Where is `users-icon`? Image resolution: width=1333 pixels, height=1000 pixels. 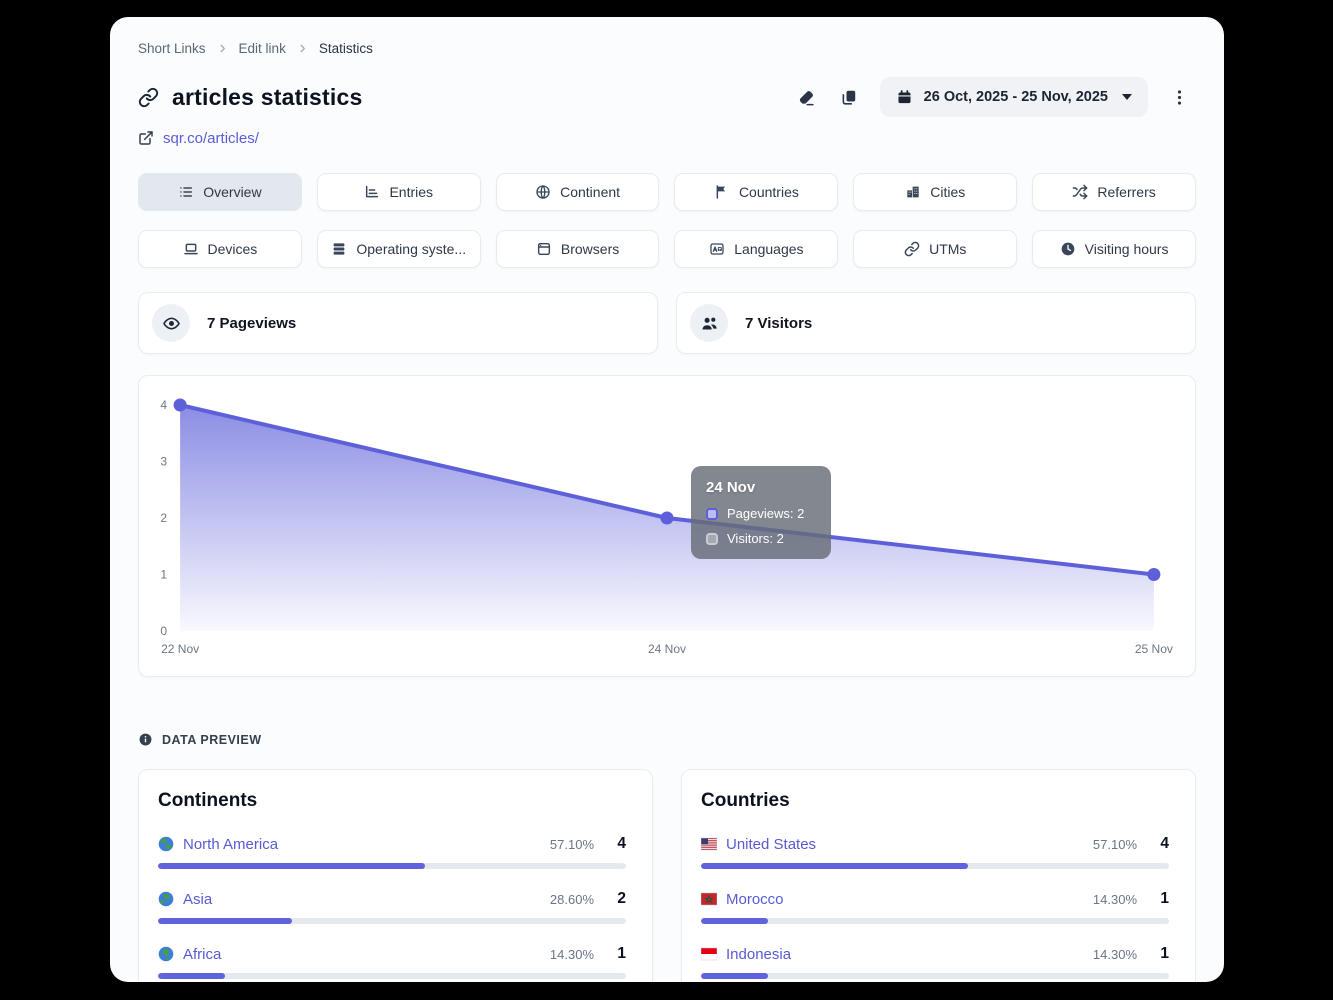
users-icon is located at coordinates (709, 323).